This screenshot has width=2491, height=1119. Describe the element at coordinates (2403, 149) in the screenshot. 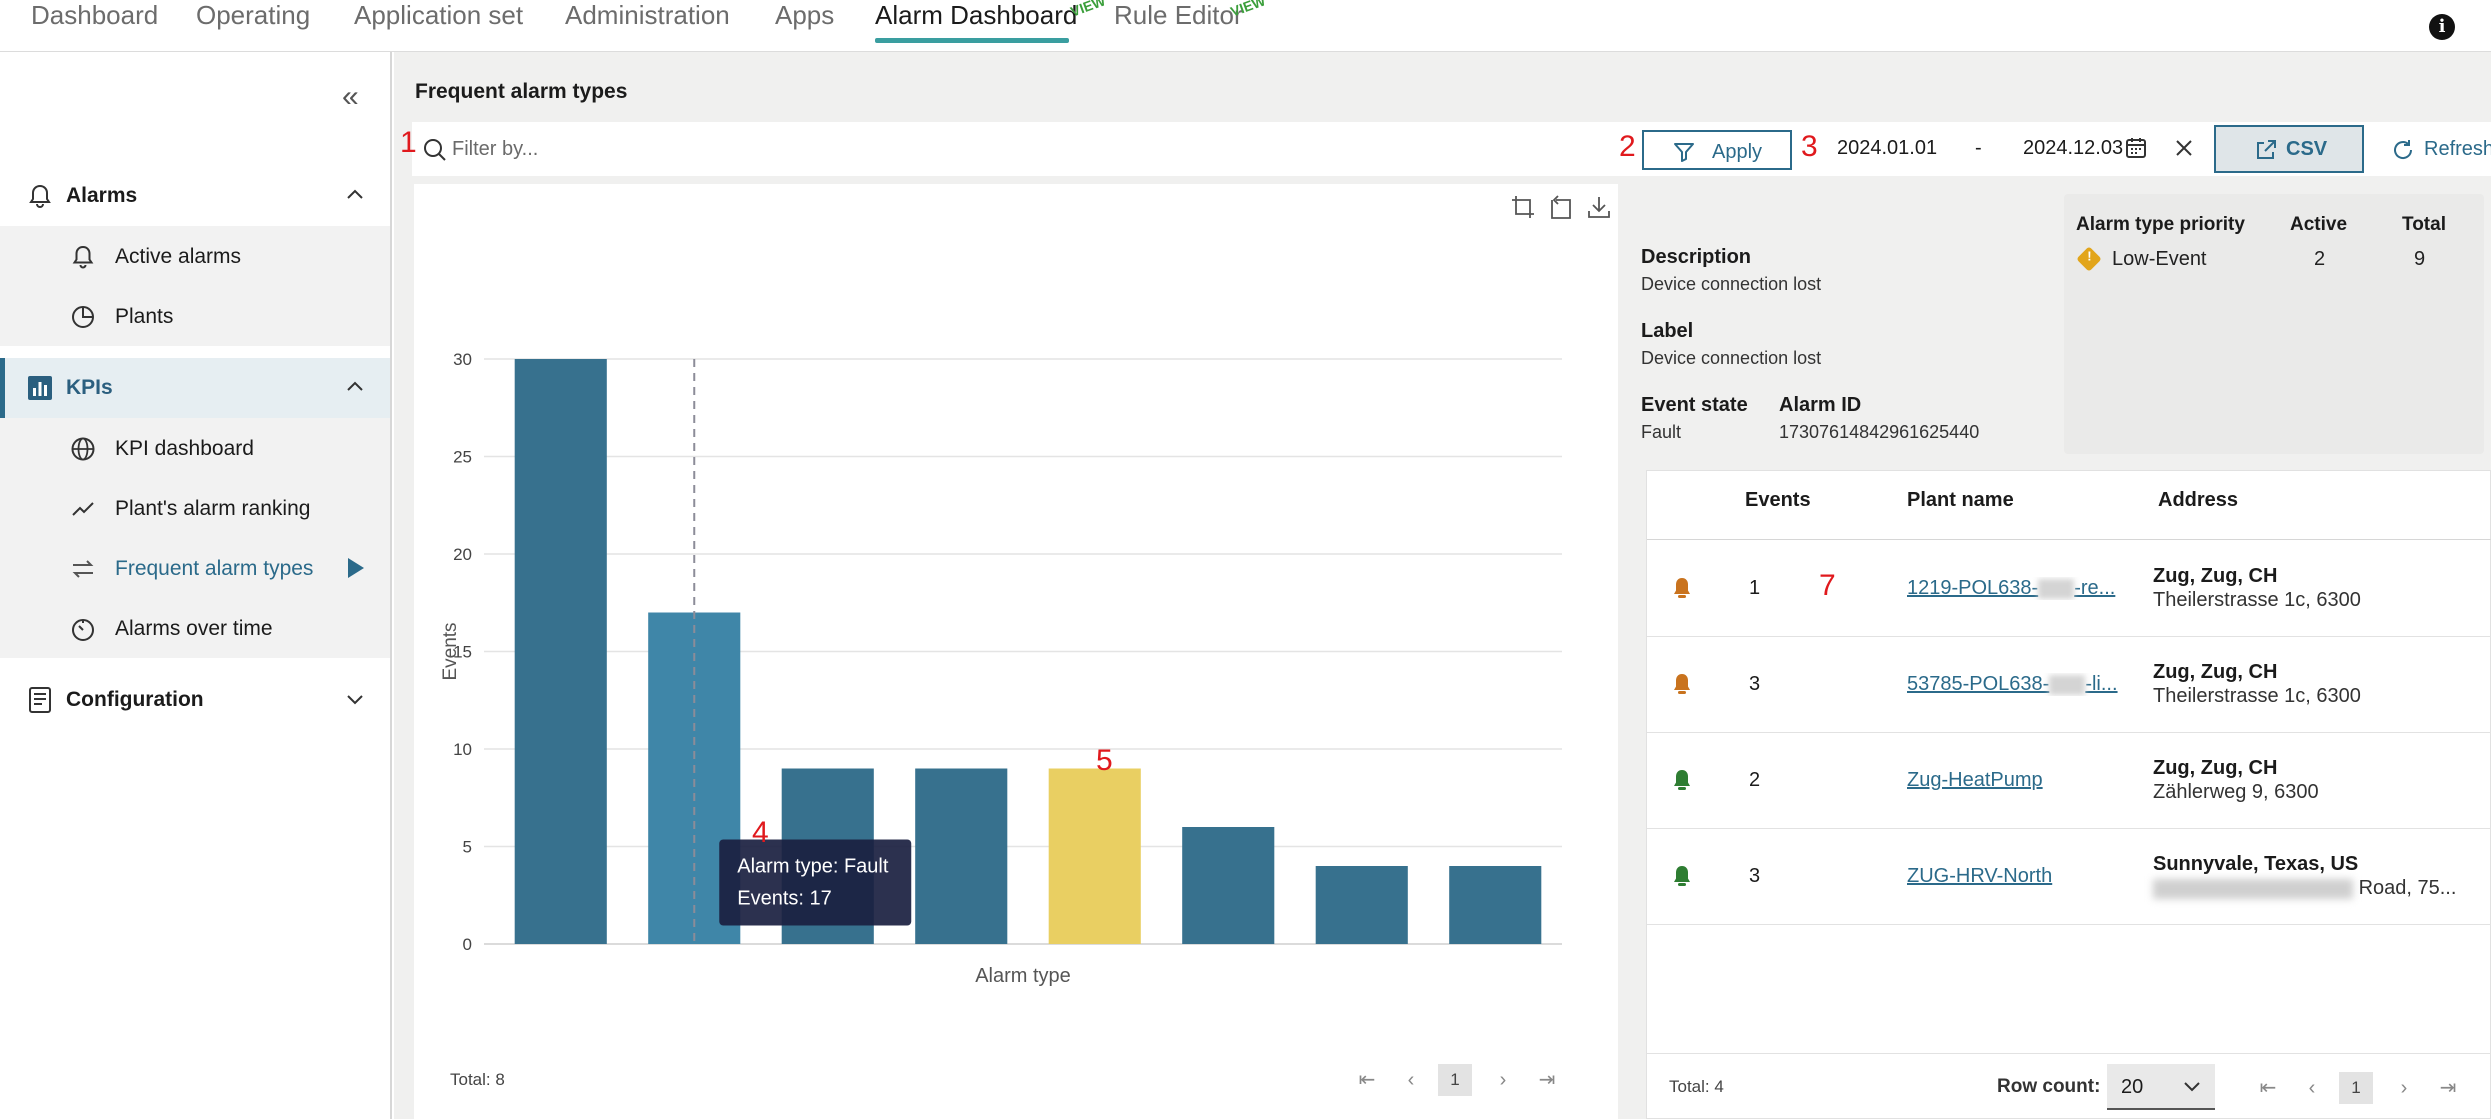

I see `refresh-icon` at that location.